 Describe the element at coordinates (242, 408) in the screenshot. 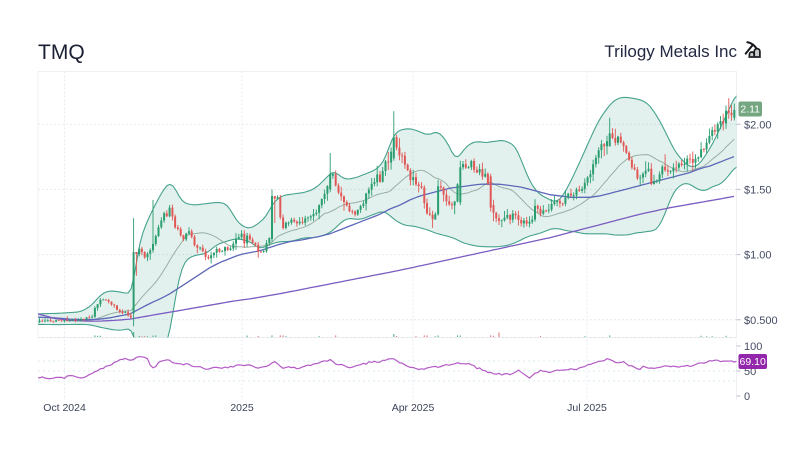

I see `svg-text: 2025` at that location.